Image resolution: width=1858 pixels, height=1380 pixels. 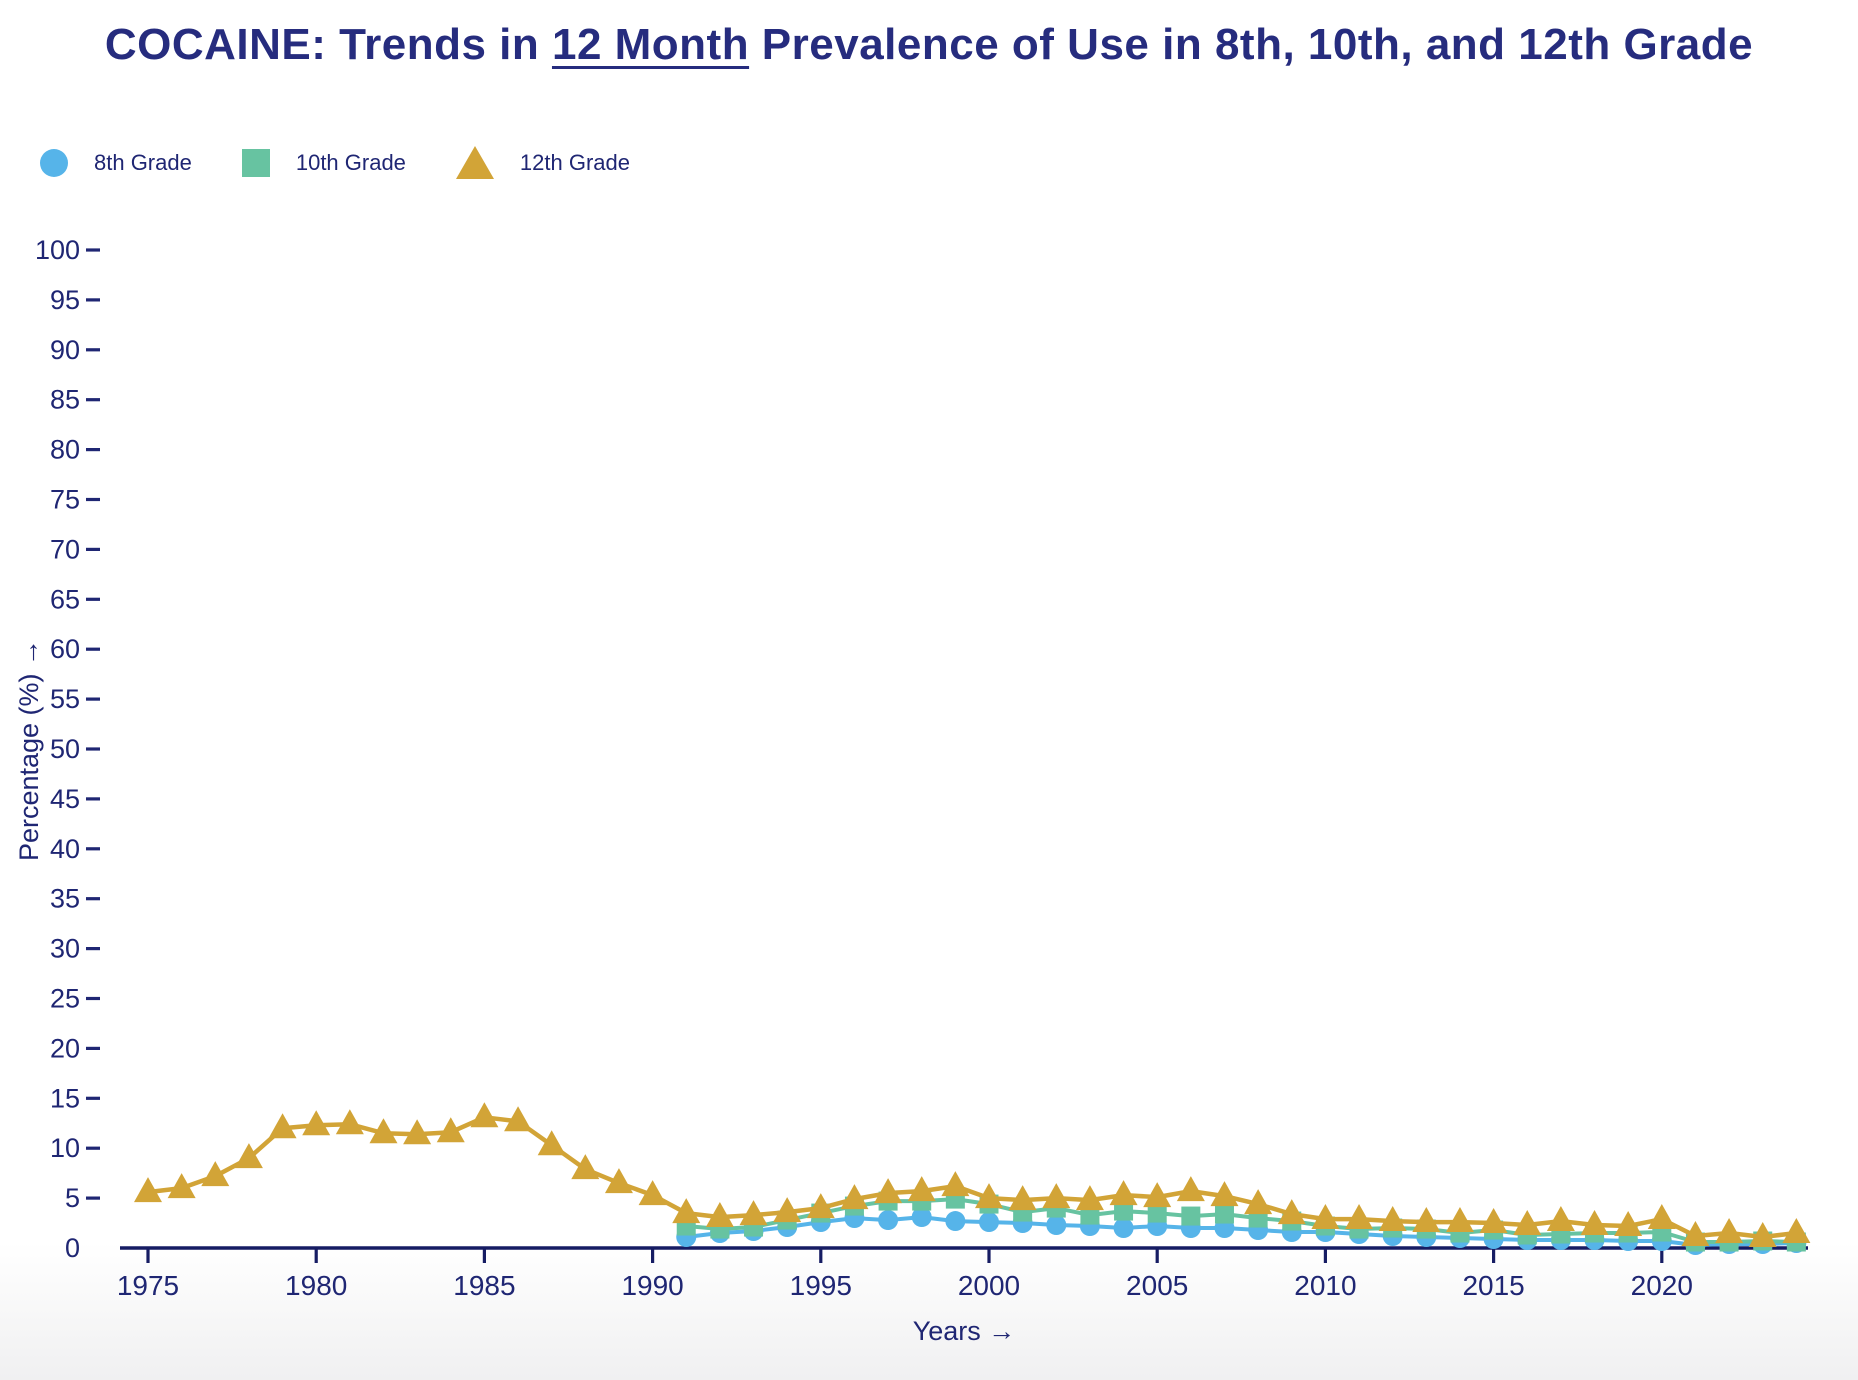 I want to click on y-axis-tick-label: 85, so click(x=65, y=400).